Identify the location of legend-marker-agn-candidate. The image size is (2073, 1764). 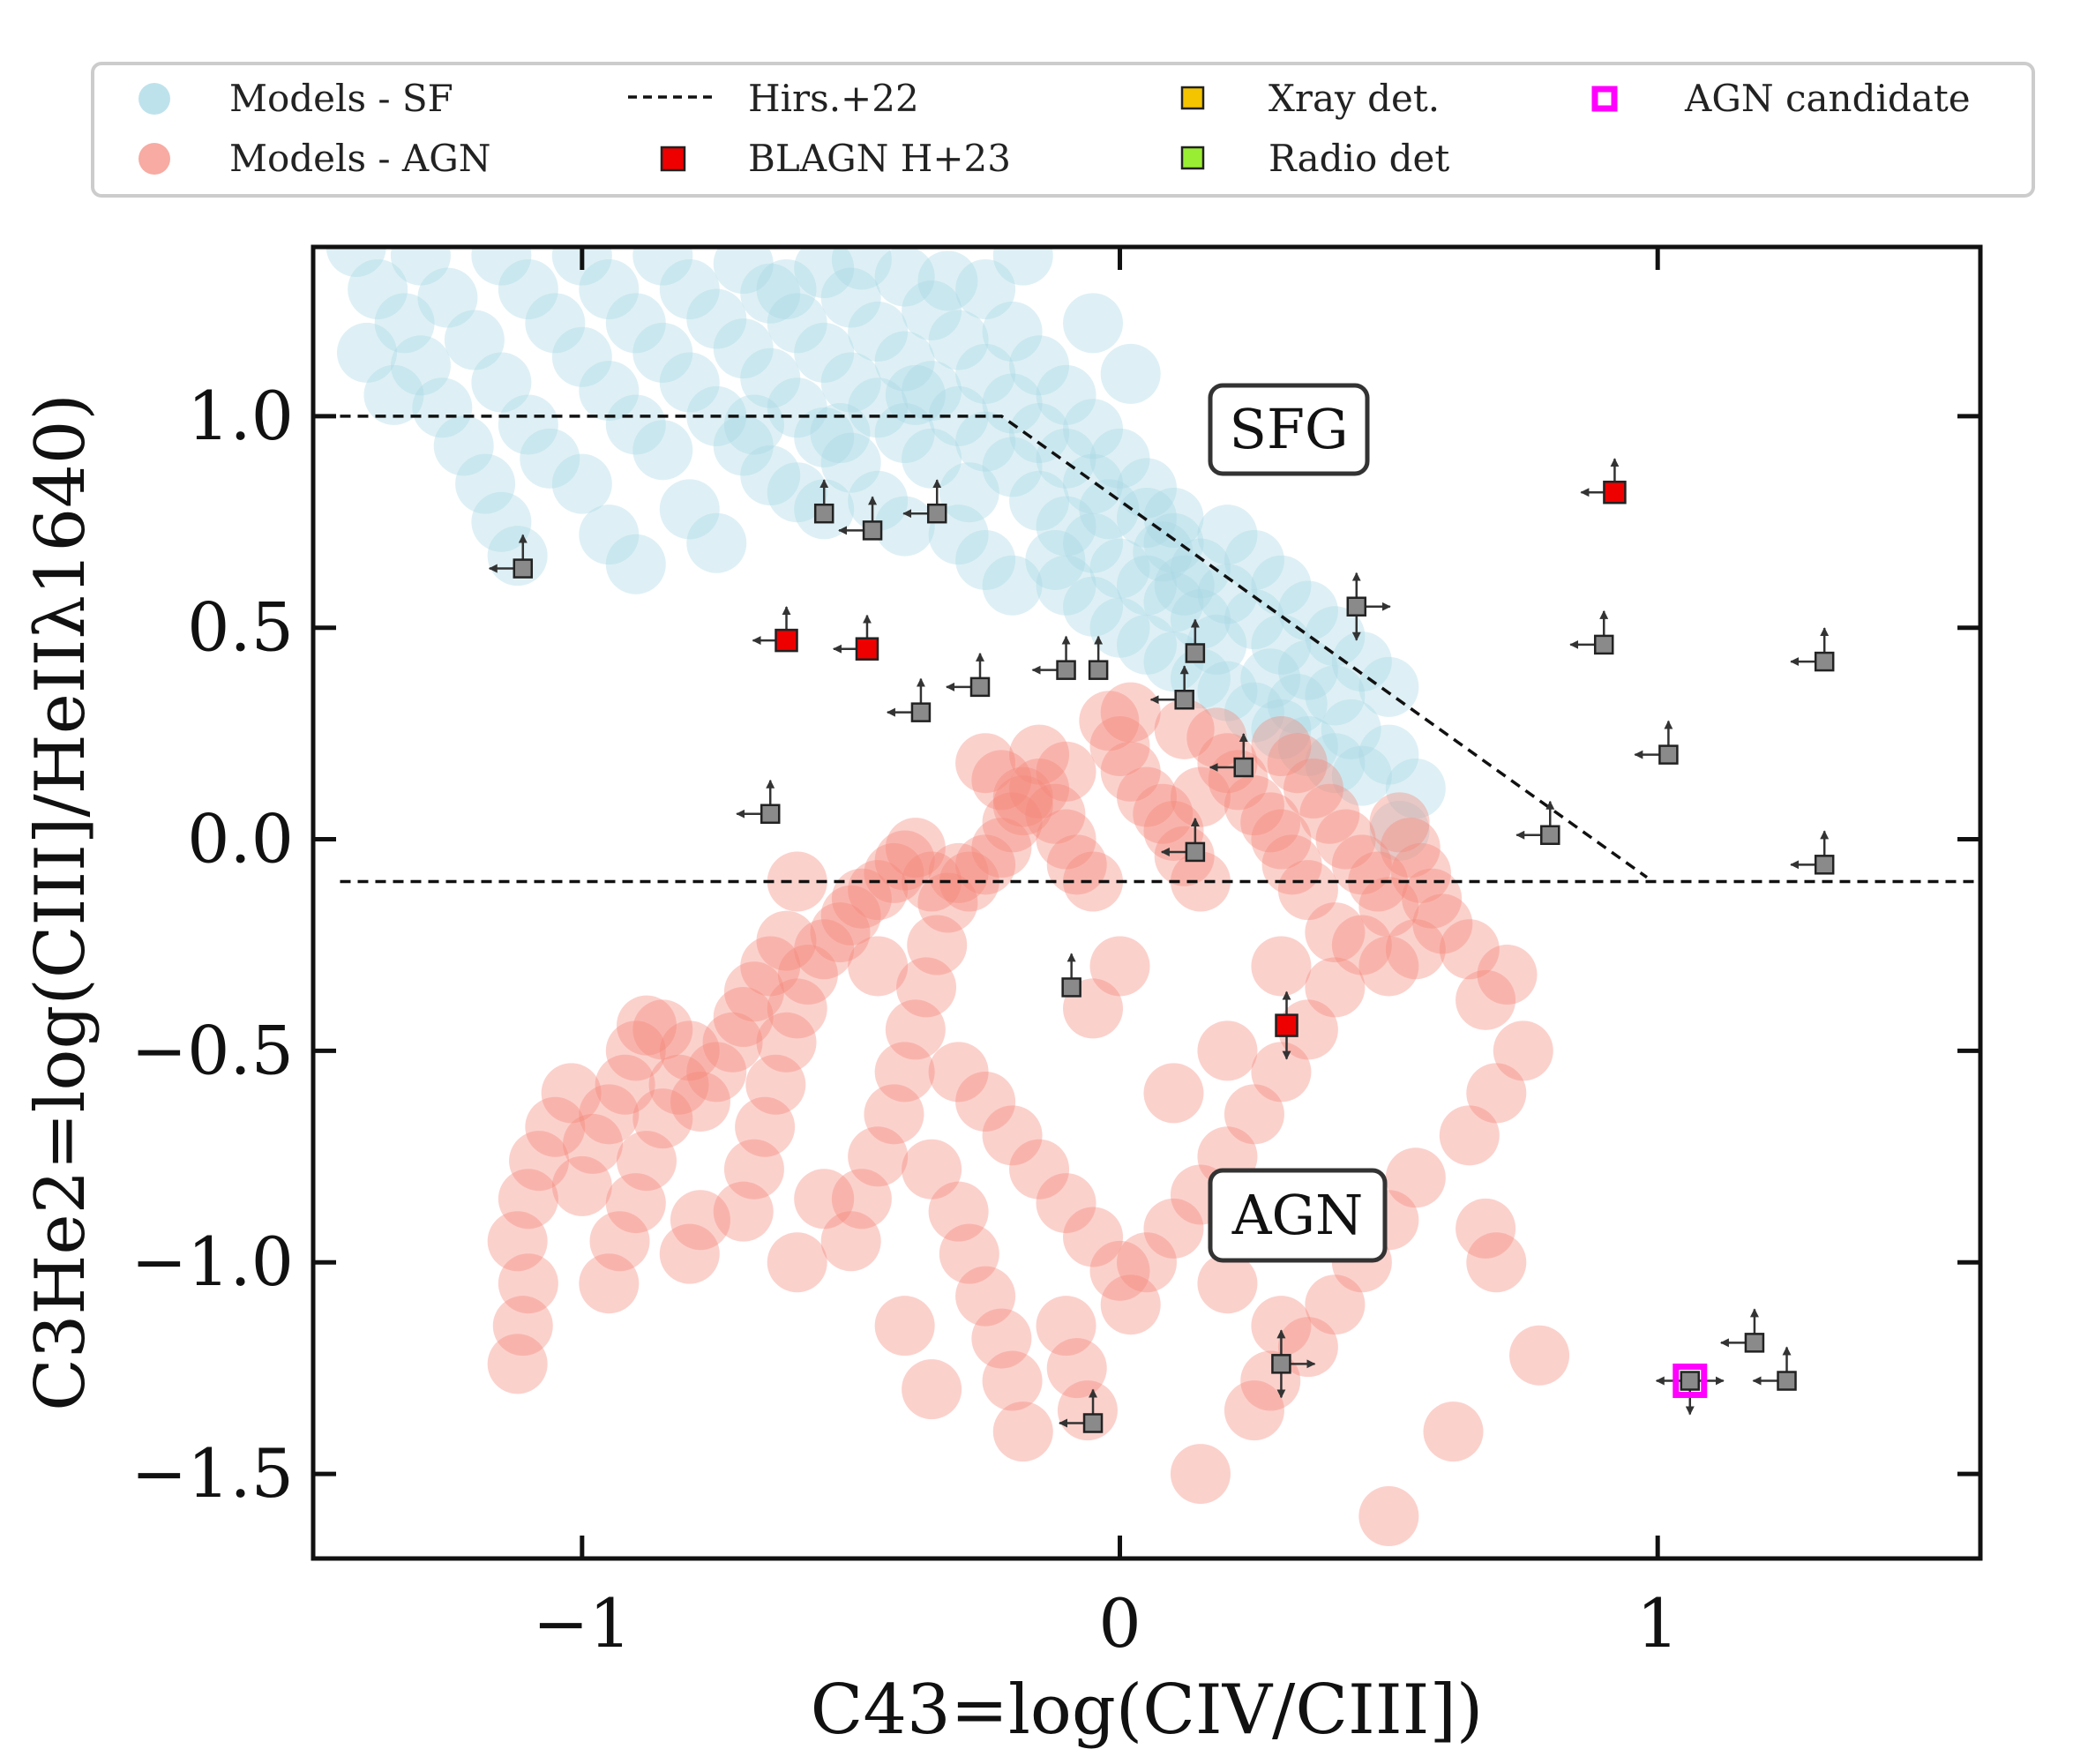
(1604, 99).